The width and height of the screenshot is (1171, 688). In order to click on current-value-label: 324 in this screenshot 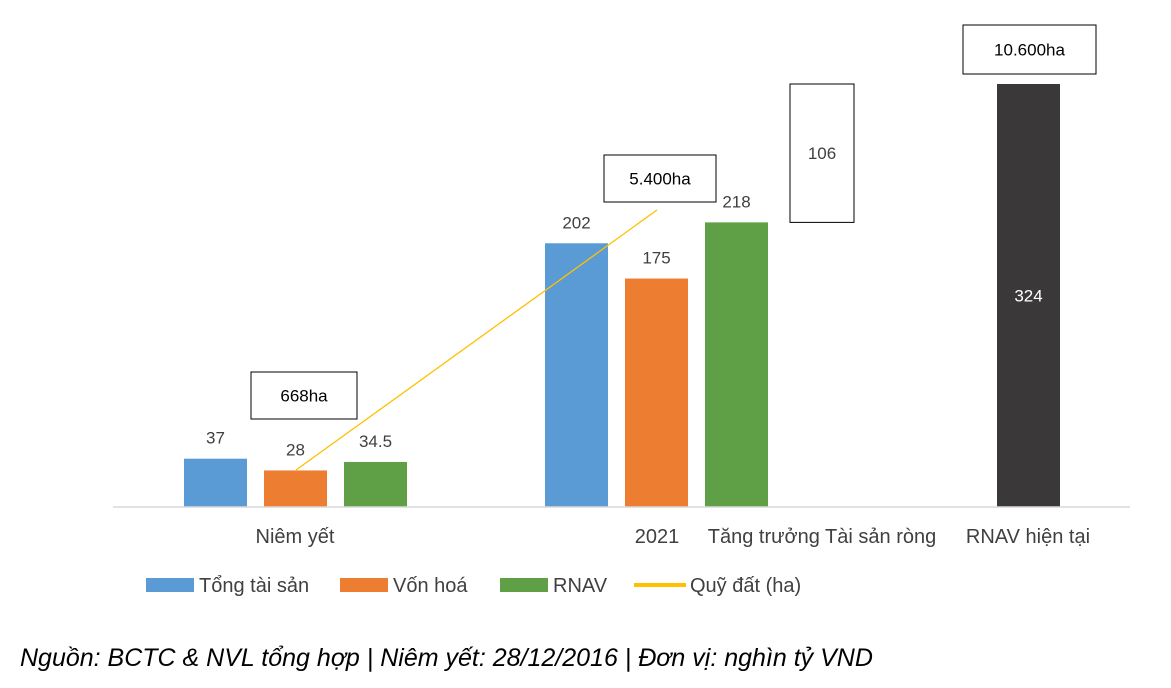, I will do `click(1028, 296)`.